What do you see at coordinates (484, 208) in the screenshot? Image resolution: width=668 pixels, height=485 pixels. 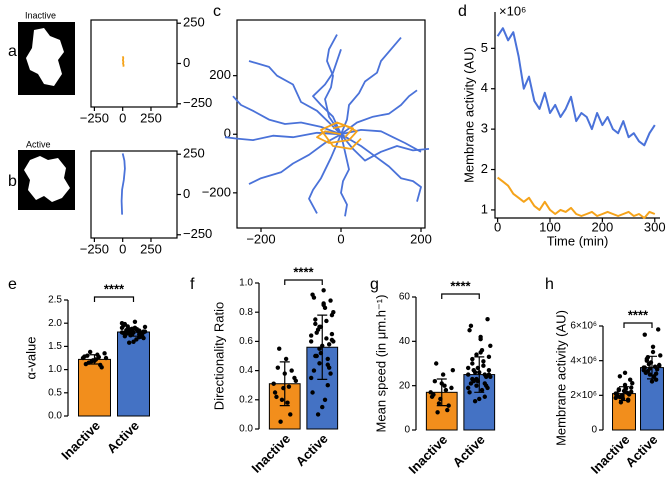 I see `y-tick-label: 1` at bounding box center [484, 208].